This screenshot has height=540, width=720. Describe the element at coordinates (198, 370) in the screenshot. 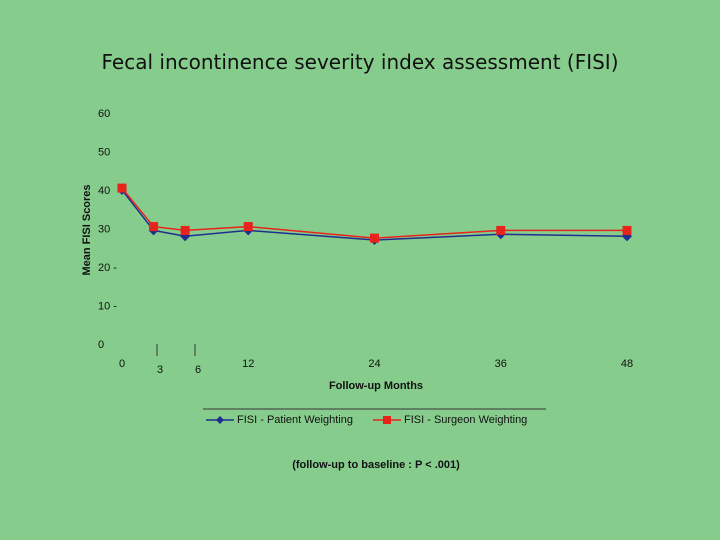

I see `x-extra-label: 6` at that location.